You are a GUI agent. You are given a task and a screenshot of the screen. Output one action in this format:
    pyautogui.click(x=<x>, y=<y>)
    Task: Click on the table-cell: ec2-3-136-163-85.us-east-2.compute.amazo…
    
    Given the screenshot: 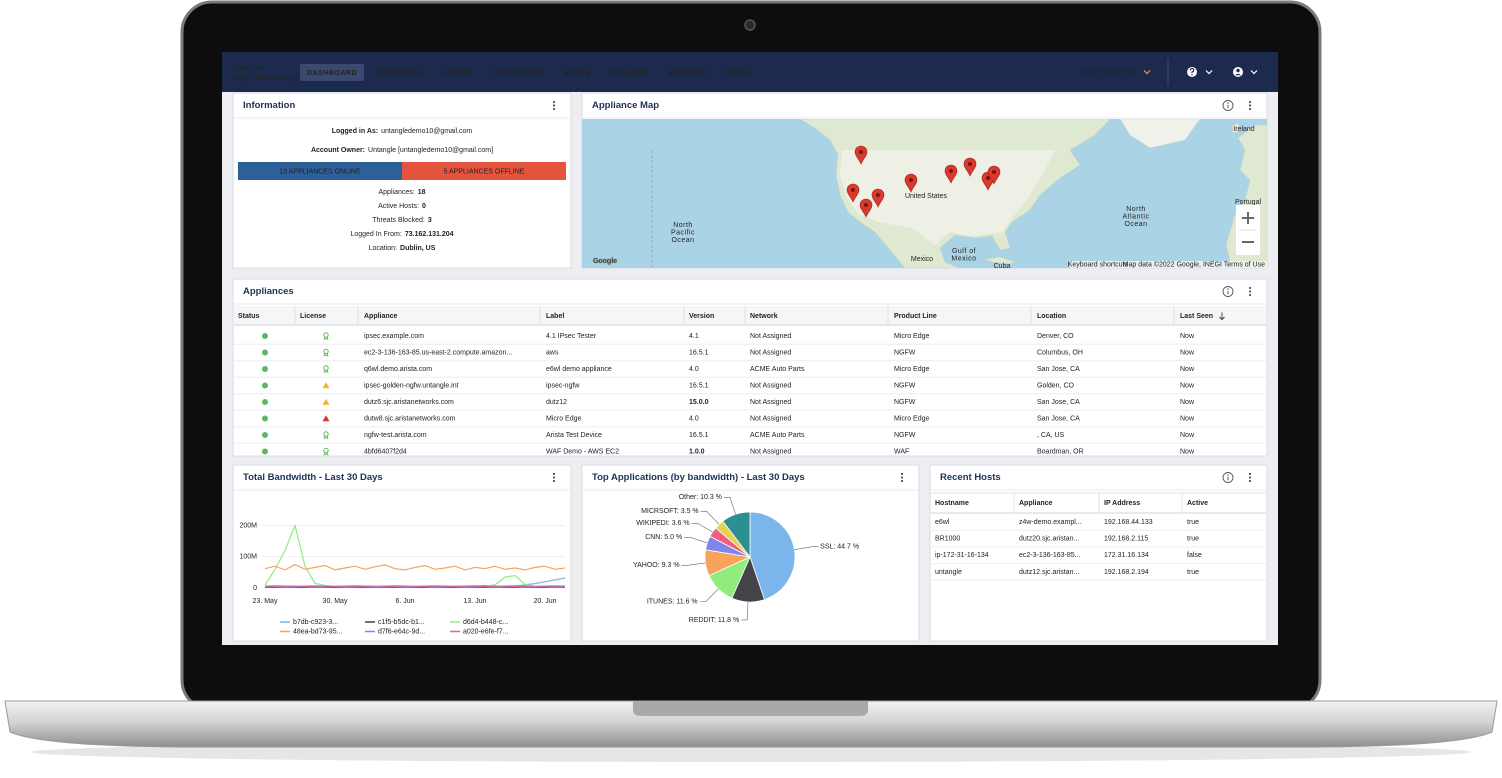 What is the action you would take?
    pyautogui.click(x=438, y=352)
    